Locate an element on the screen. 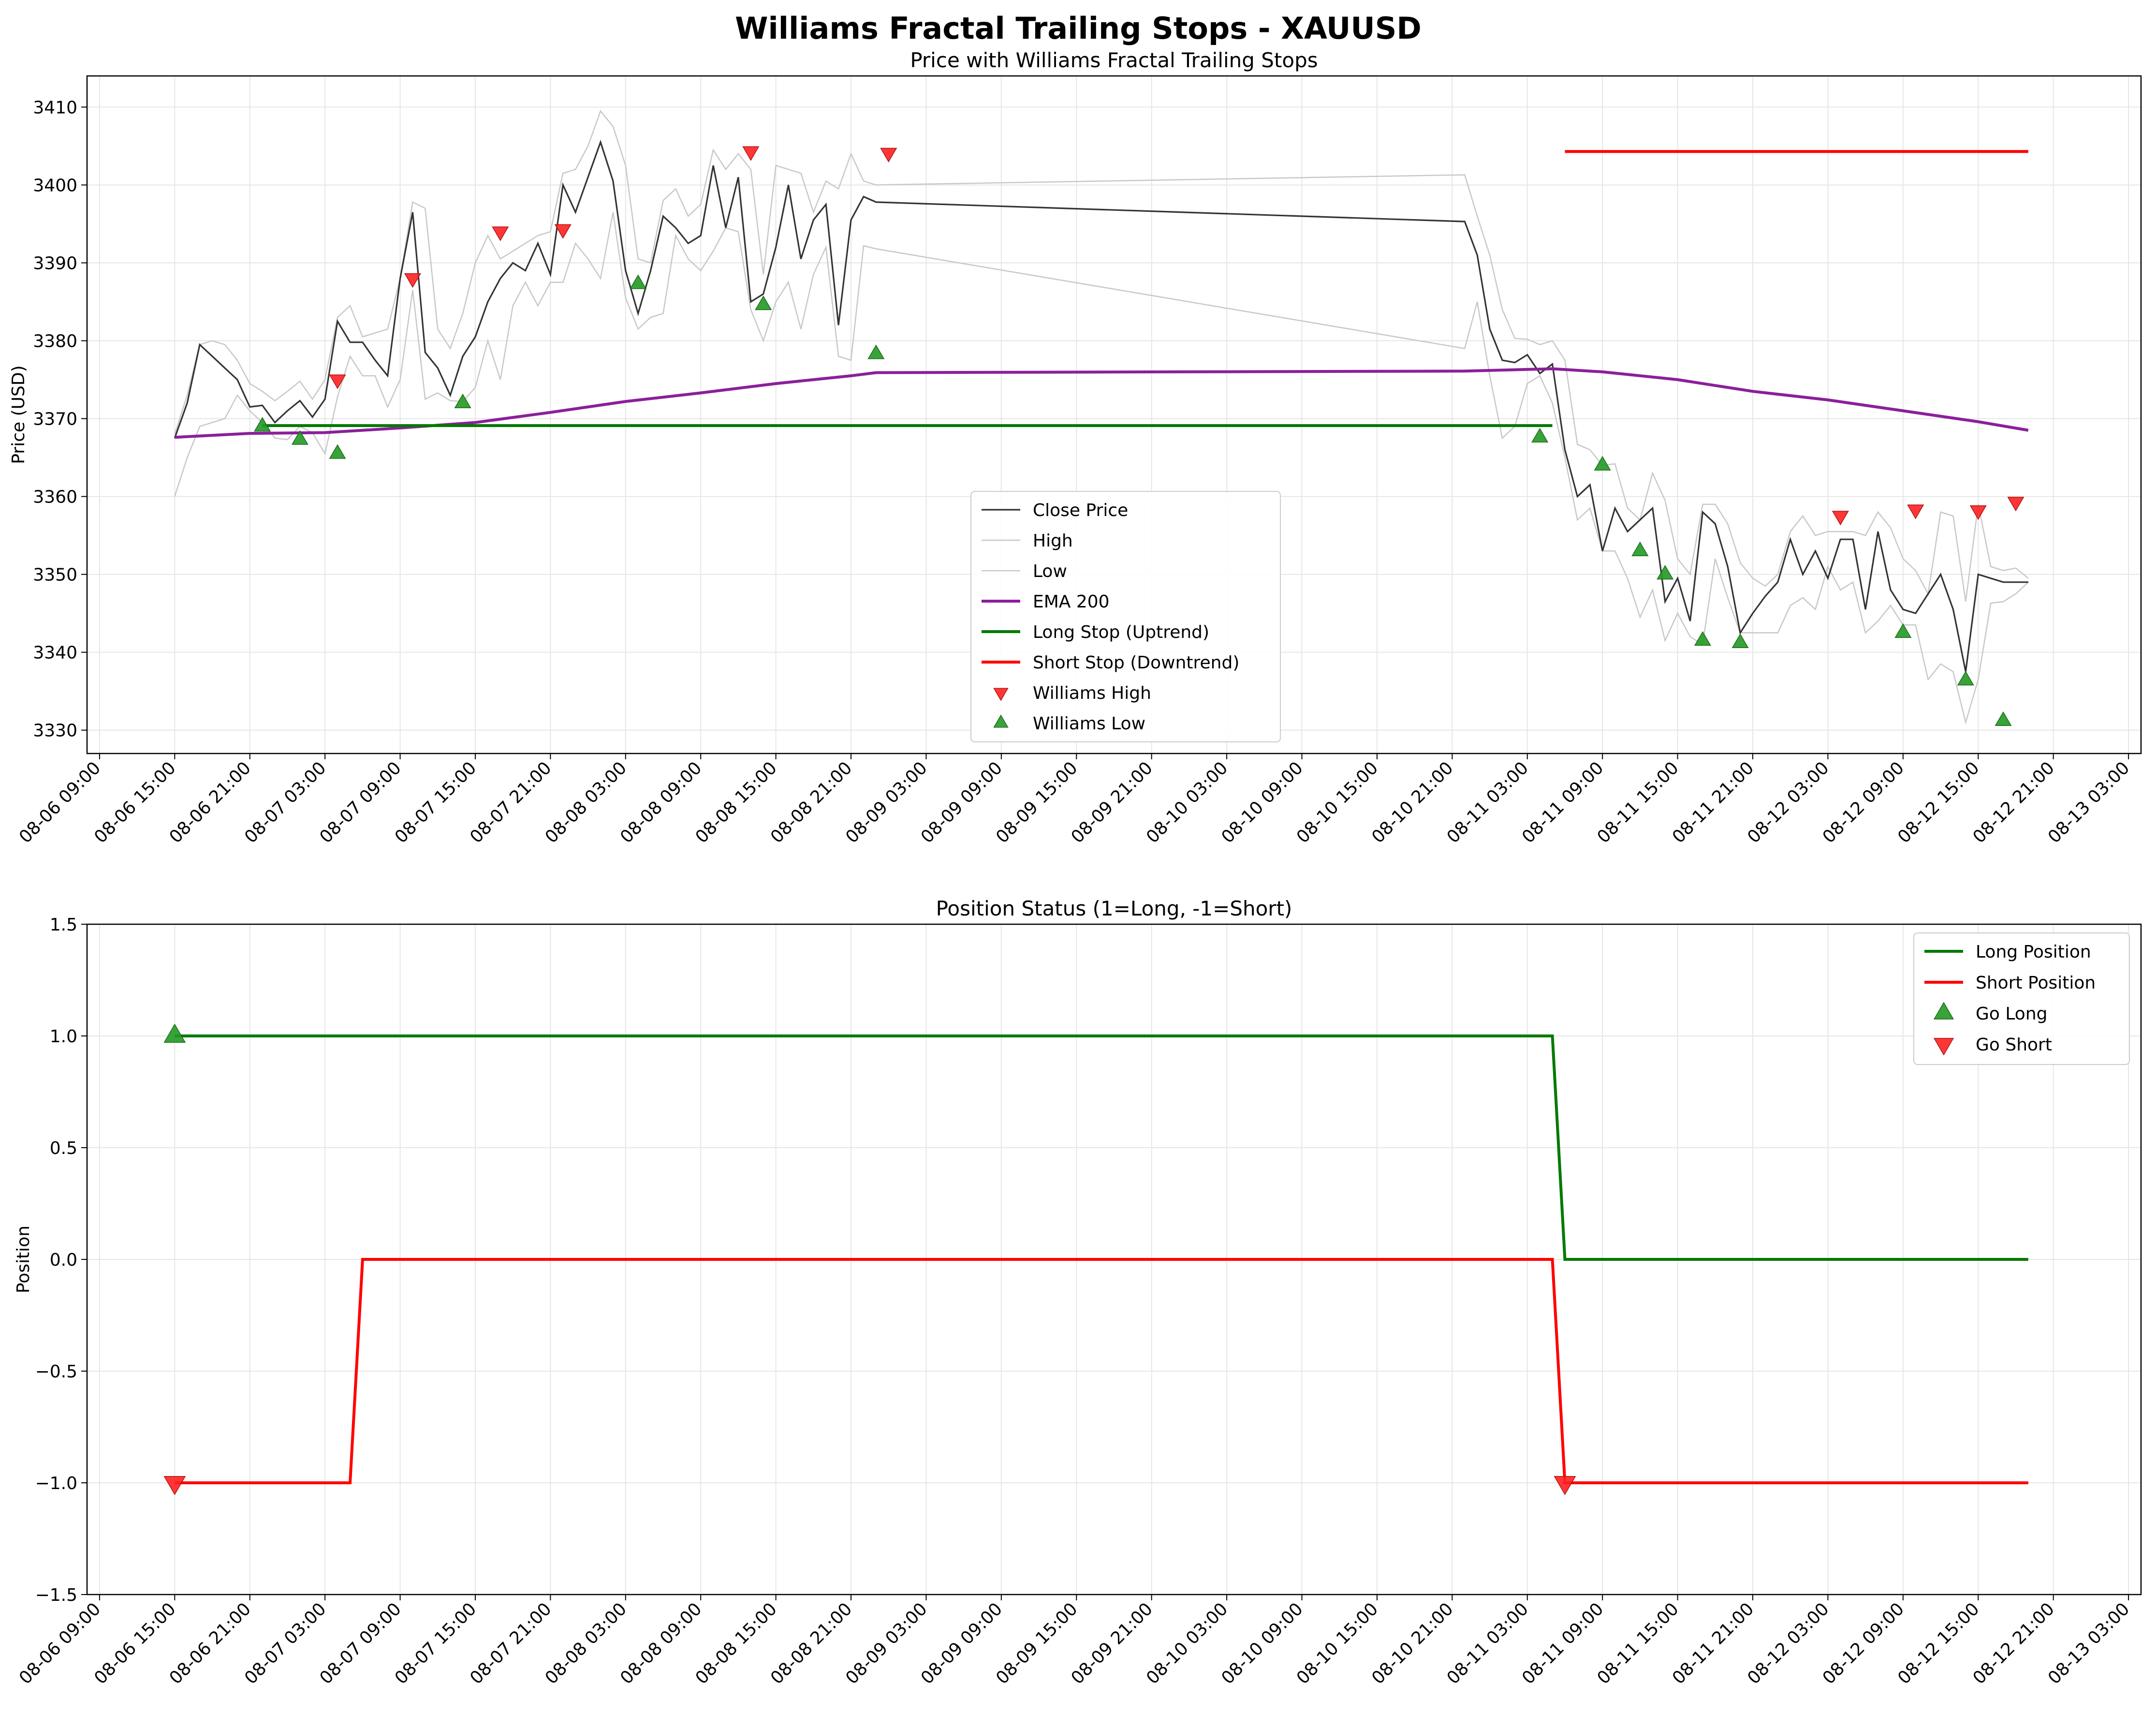 The height and width of the screenshot is (1714, 2156). y-tick-label: 1.0 is located at coordinates (64, 1037).